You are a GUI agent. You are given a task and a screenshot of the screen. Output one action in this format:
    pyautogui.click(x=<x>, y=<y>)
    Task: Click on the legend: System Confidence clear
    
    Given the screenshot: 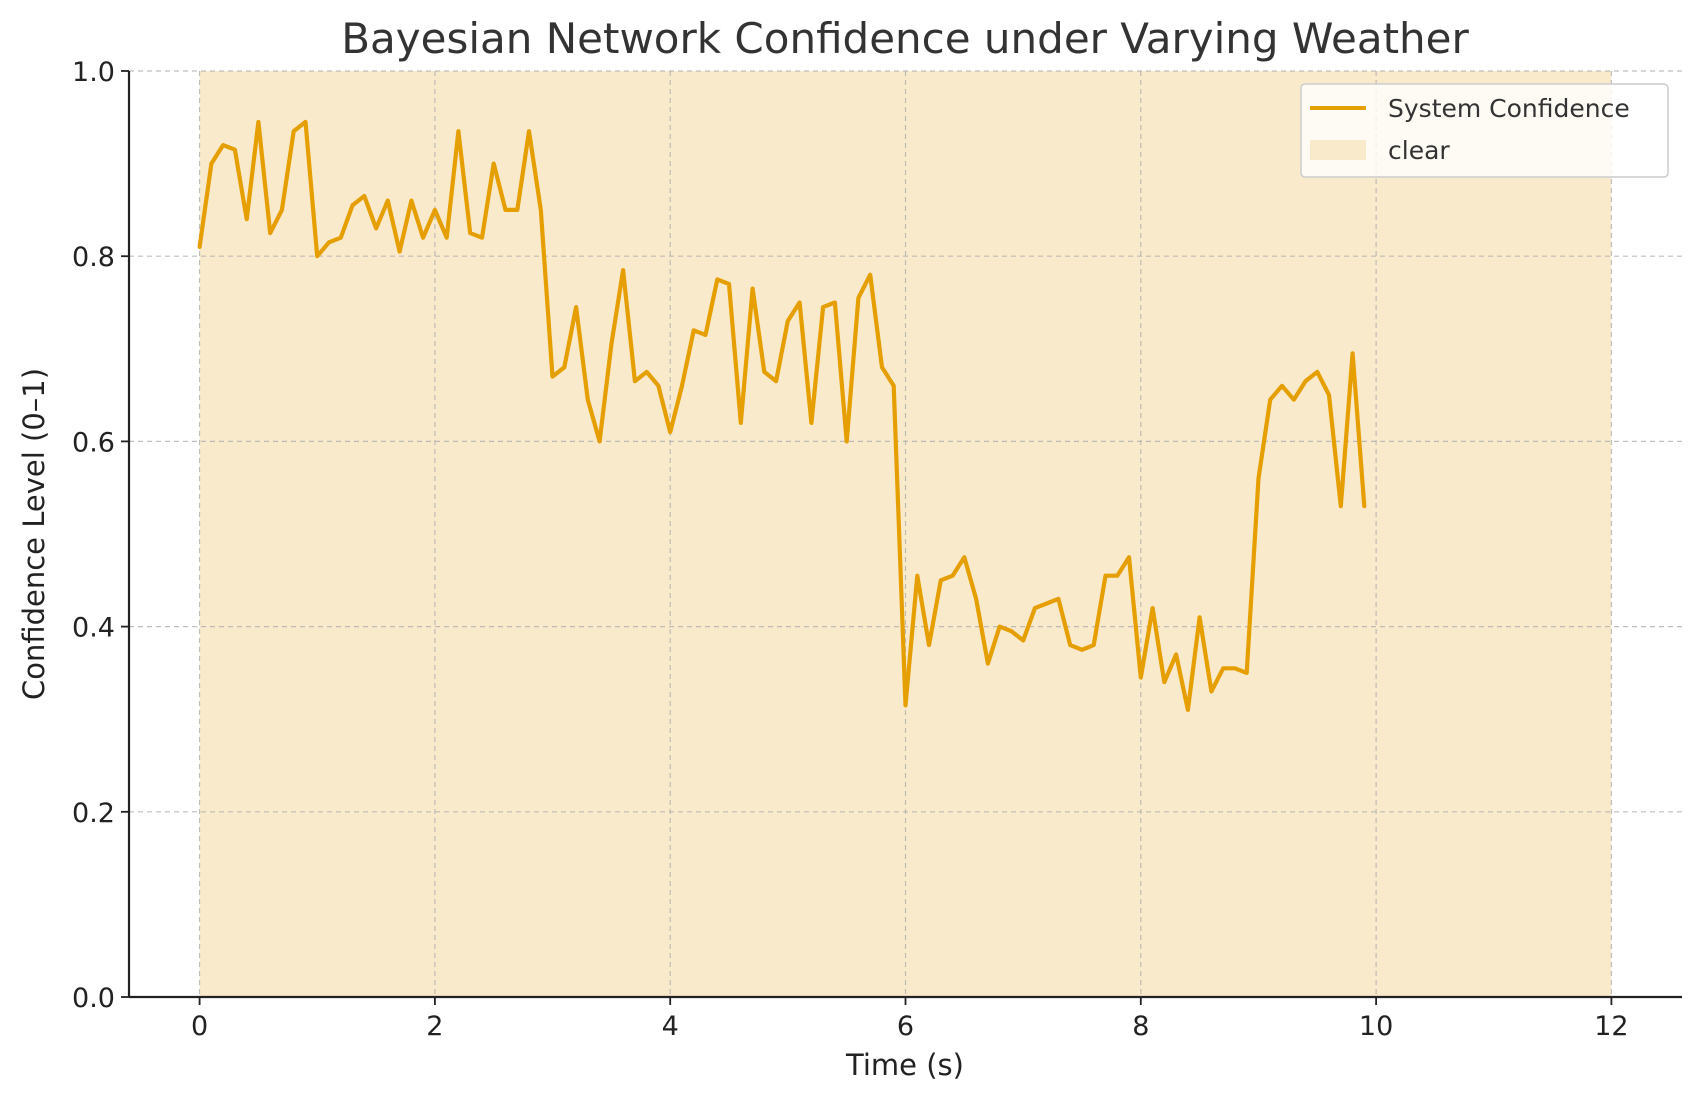 What is the action you would take?
    pyautogui.click(x=1484, y=130)
    